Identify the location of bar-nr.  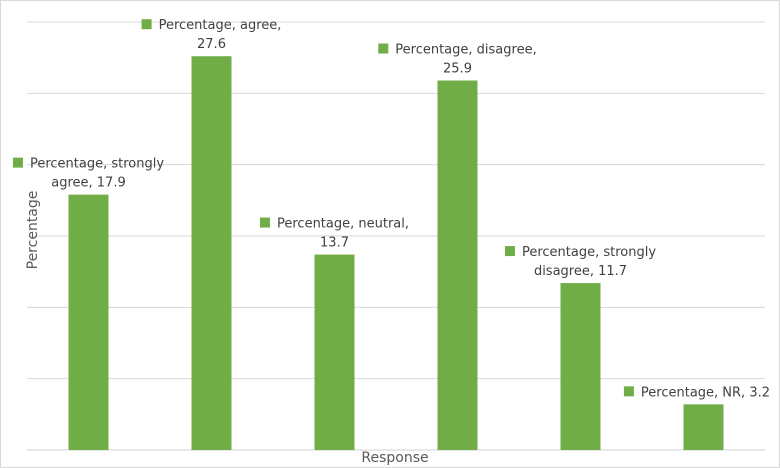
(703, 427).